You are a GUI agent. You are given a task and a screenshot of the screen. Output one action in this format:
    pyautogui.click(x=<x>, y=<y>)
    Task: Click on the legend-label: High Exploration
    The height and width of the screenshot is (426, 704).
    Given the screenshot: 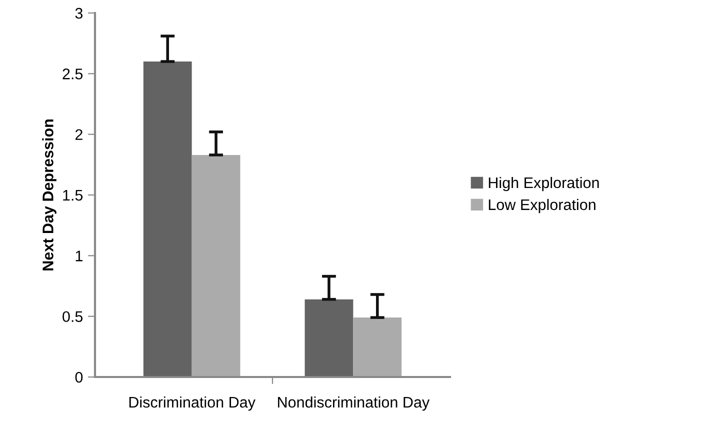 What is the action you would take?
    pyautogui.click(x=543, y=184)
    